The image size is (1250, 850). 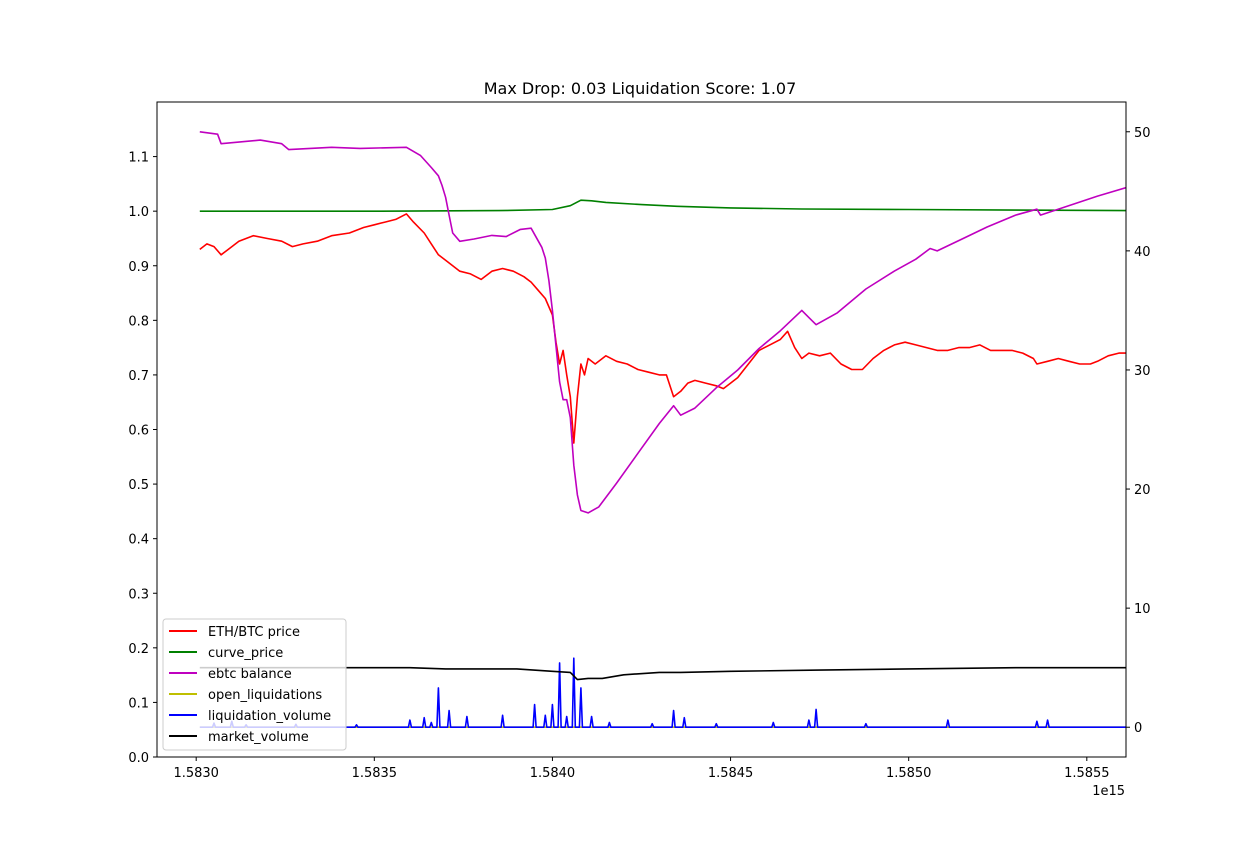 I want to click on legend-label-curve-price: curve_price, so click(x=245, y=653).